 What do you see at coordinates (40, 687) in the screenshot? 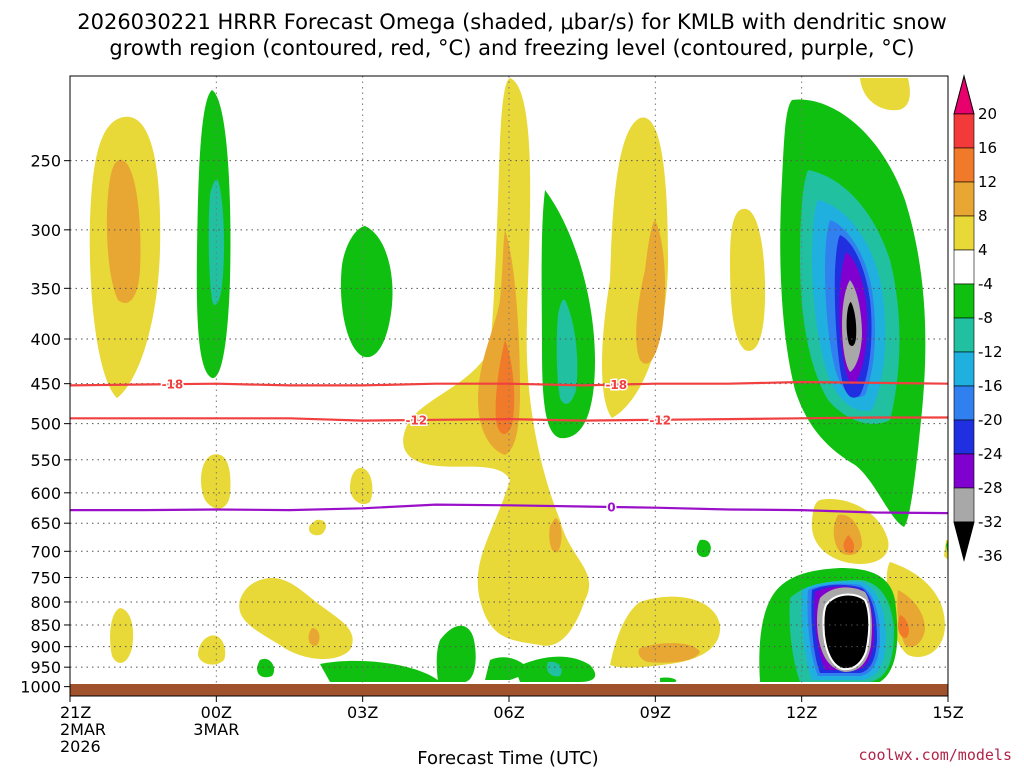
I see `y-tick-label: 1000` at bounding box center [40, 687].